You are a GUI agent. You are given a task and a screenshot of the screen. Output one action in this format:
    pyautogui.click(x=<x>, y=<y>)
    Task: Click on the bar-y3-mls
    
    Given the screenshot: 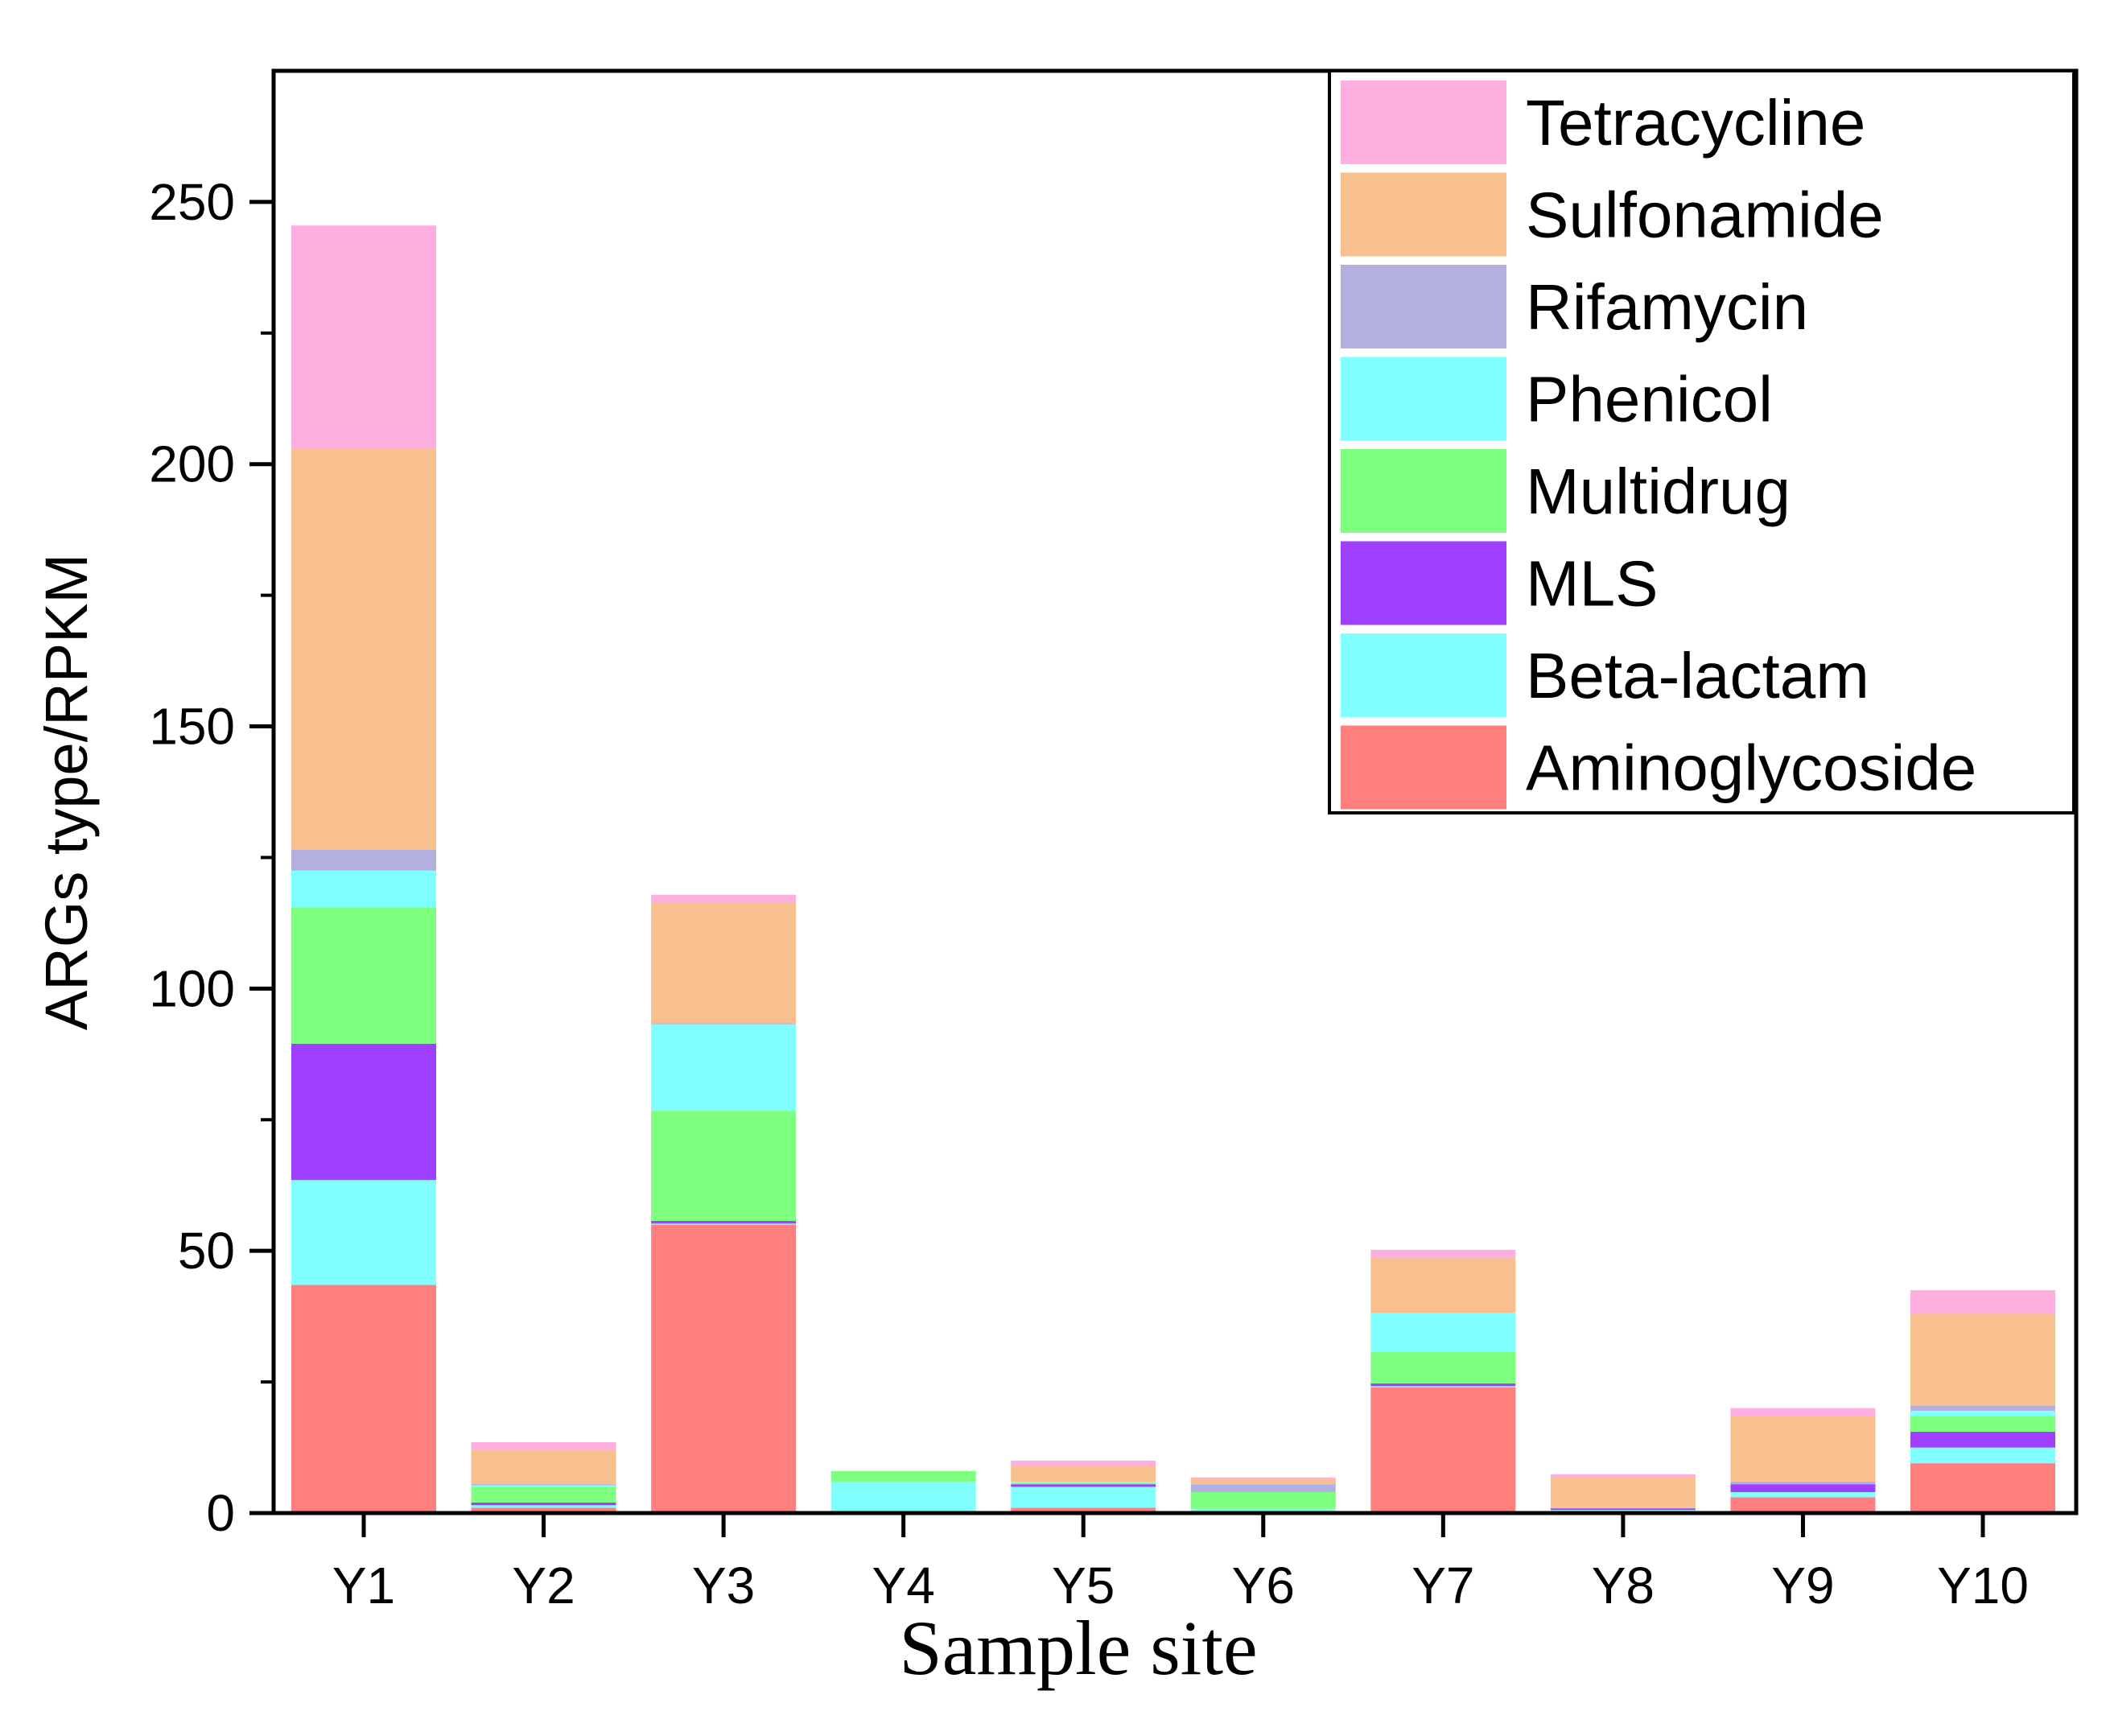 What is the action you would take?
    pyautogui.click(x=724, y=1222)
    